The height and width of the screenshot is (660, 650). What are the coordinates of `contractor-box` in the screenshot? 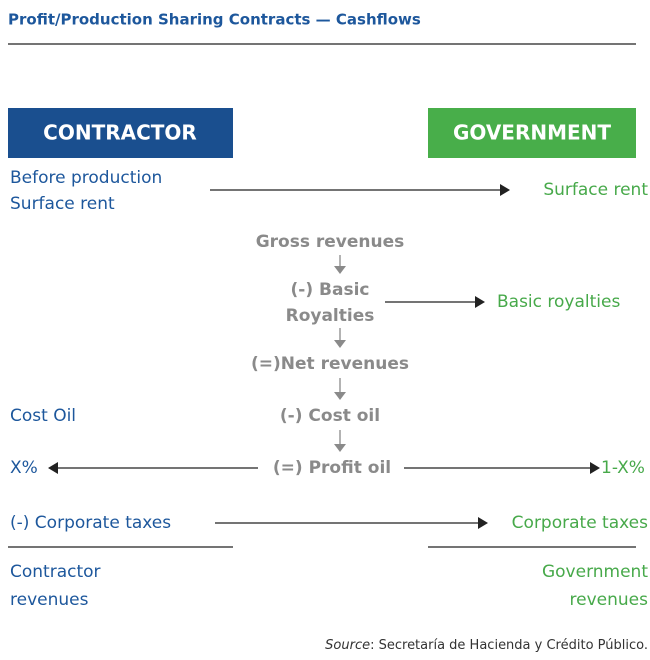 It's located at (120, 133).